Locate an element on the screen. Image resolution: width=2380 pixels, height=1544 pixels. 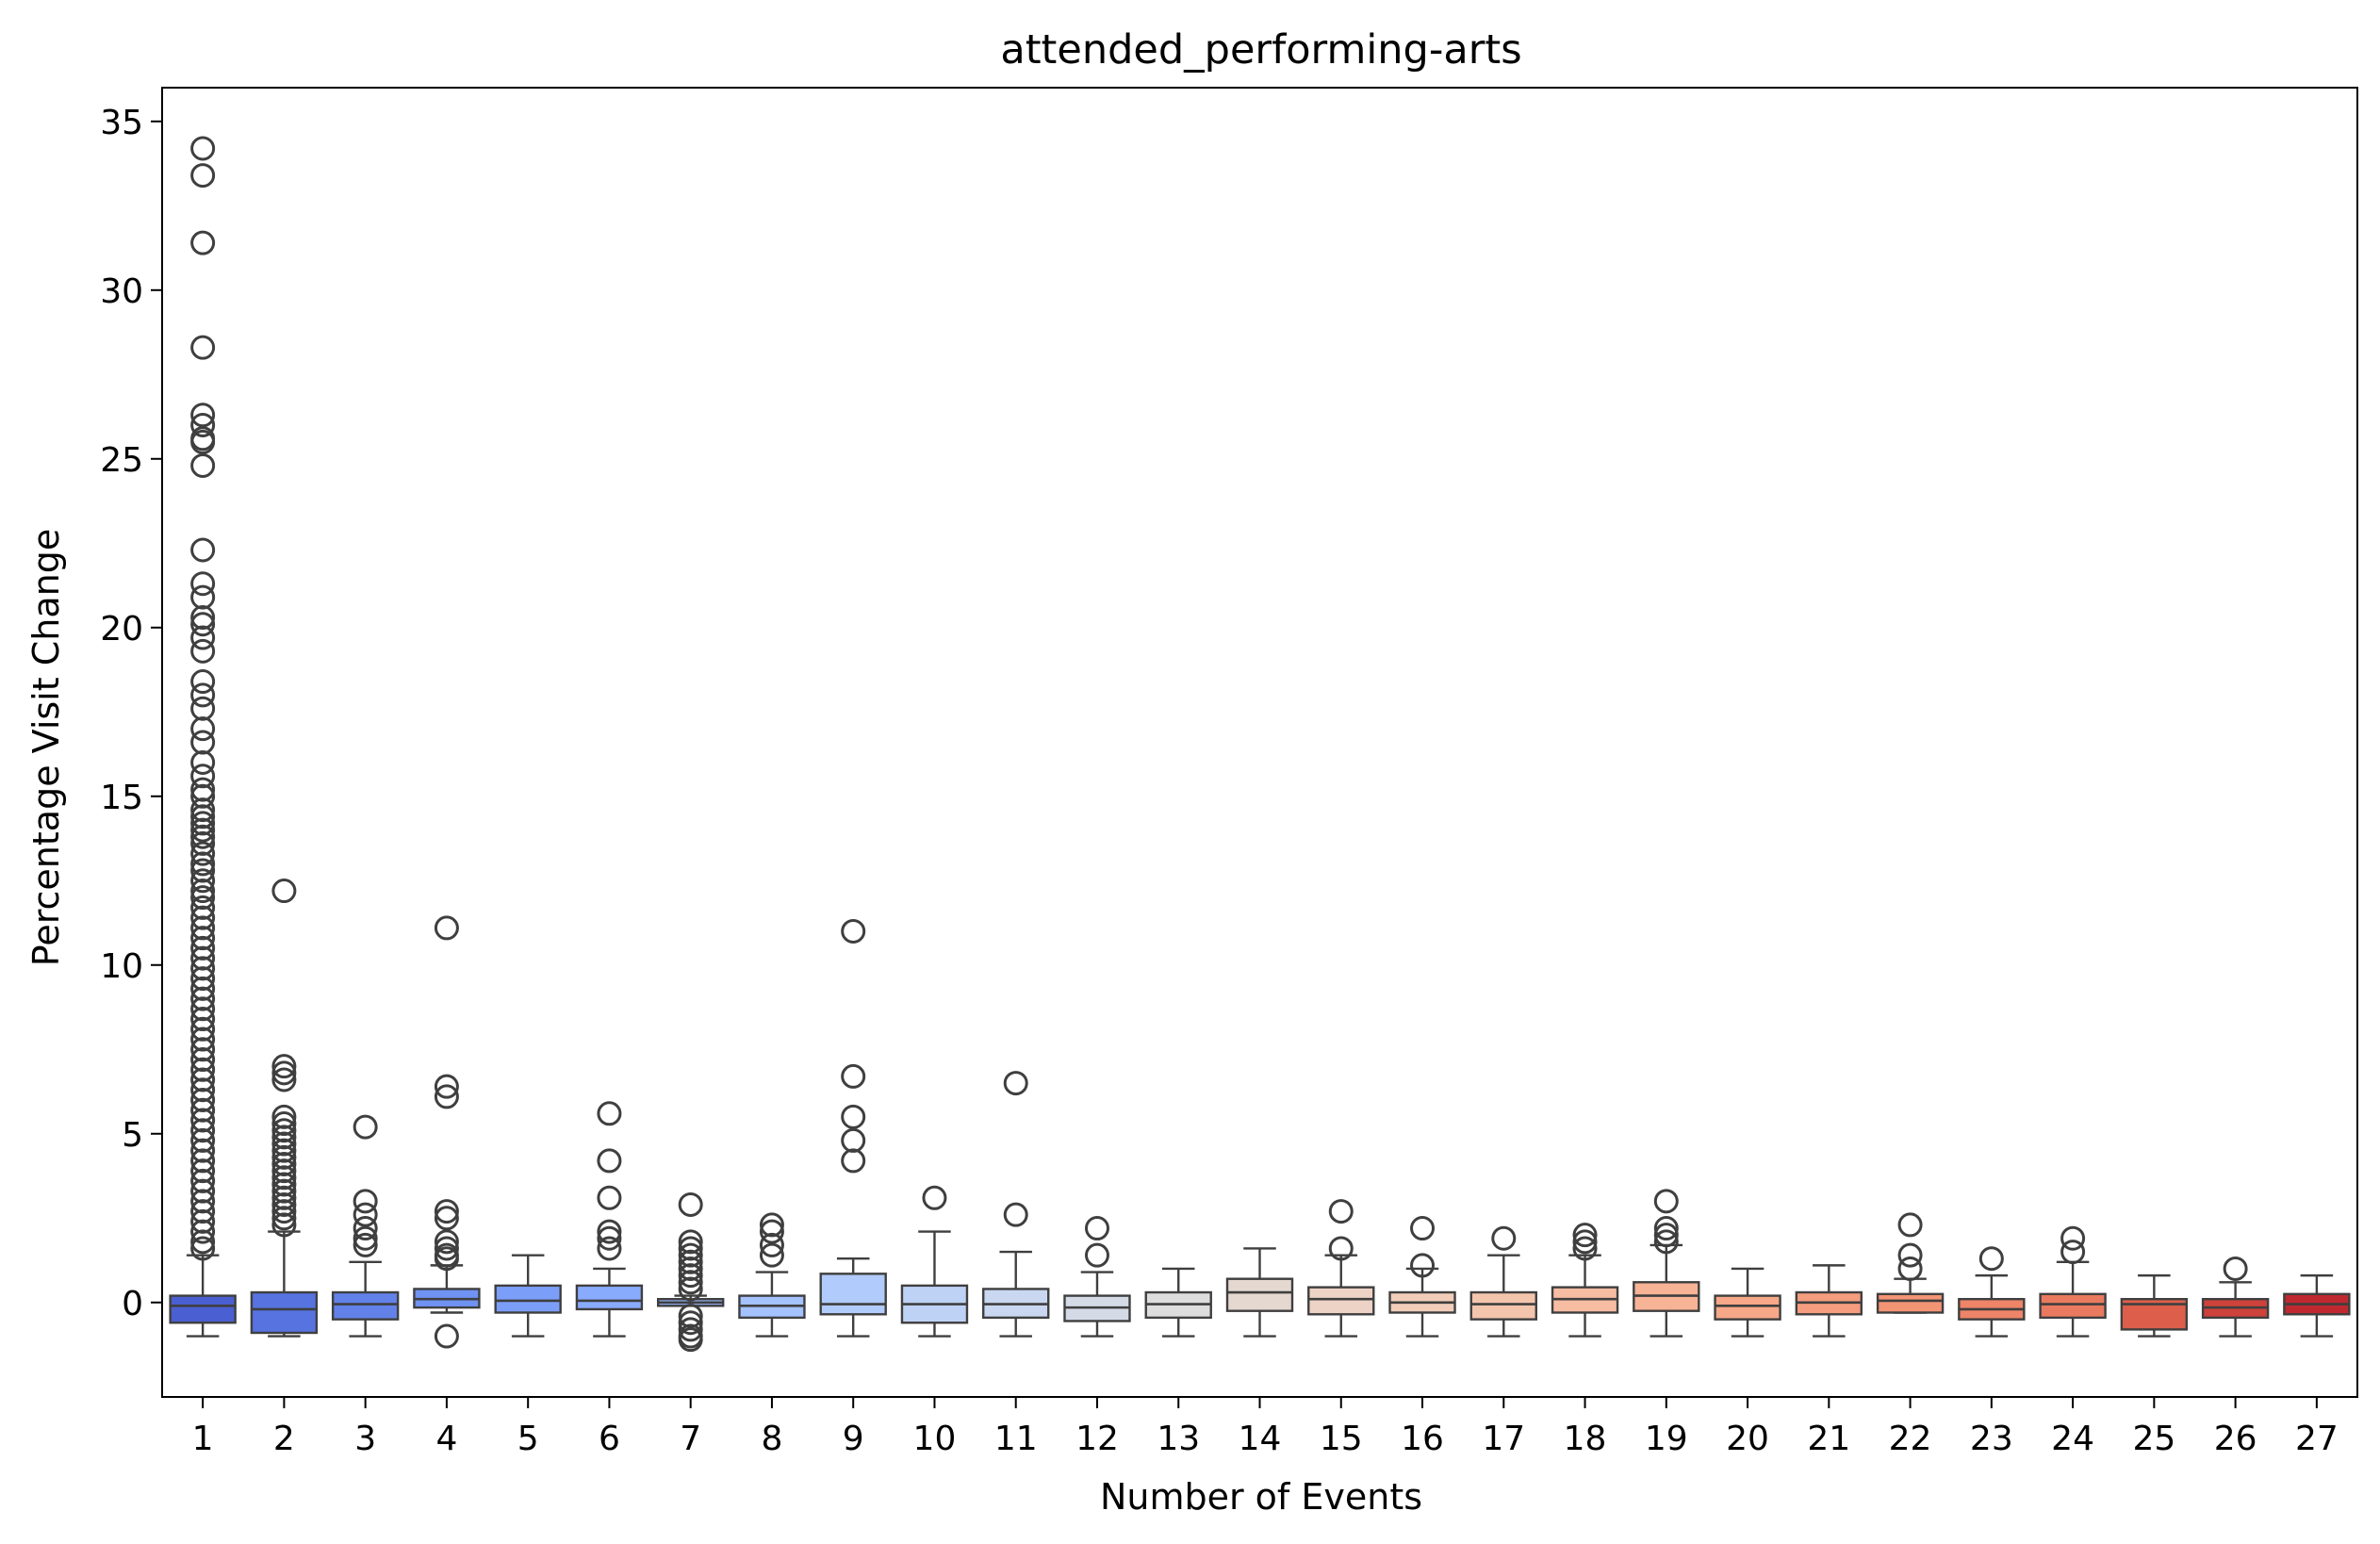
x-tick-label: 5 is located at coordinates (528, 1439).